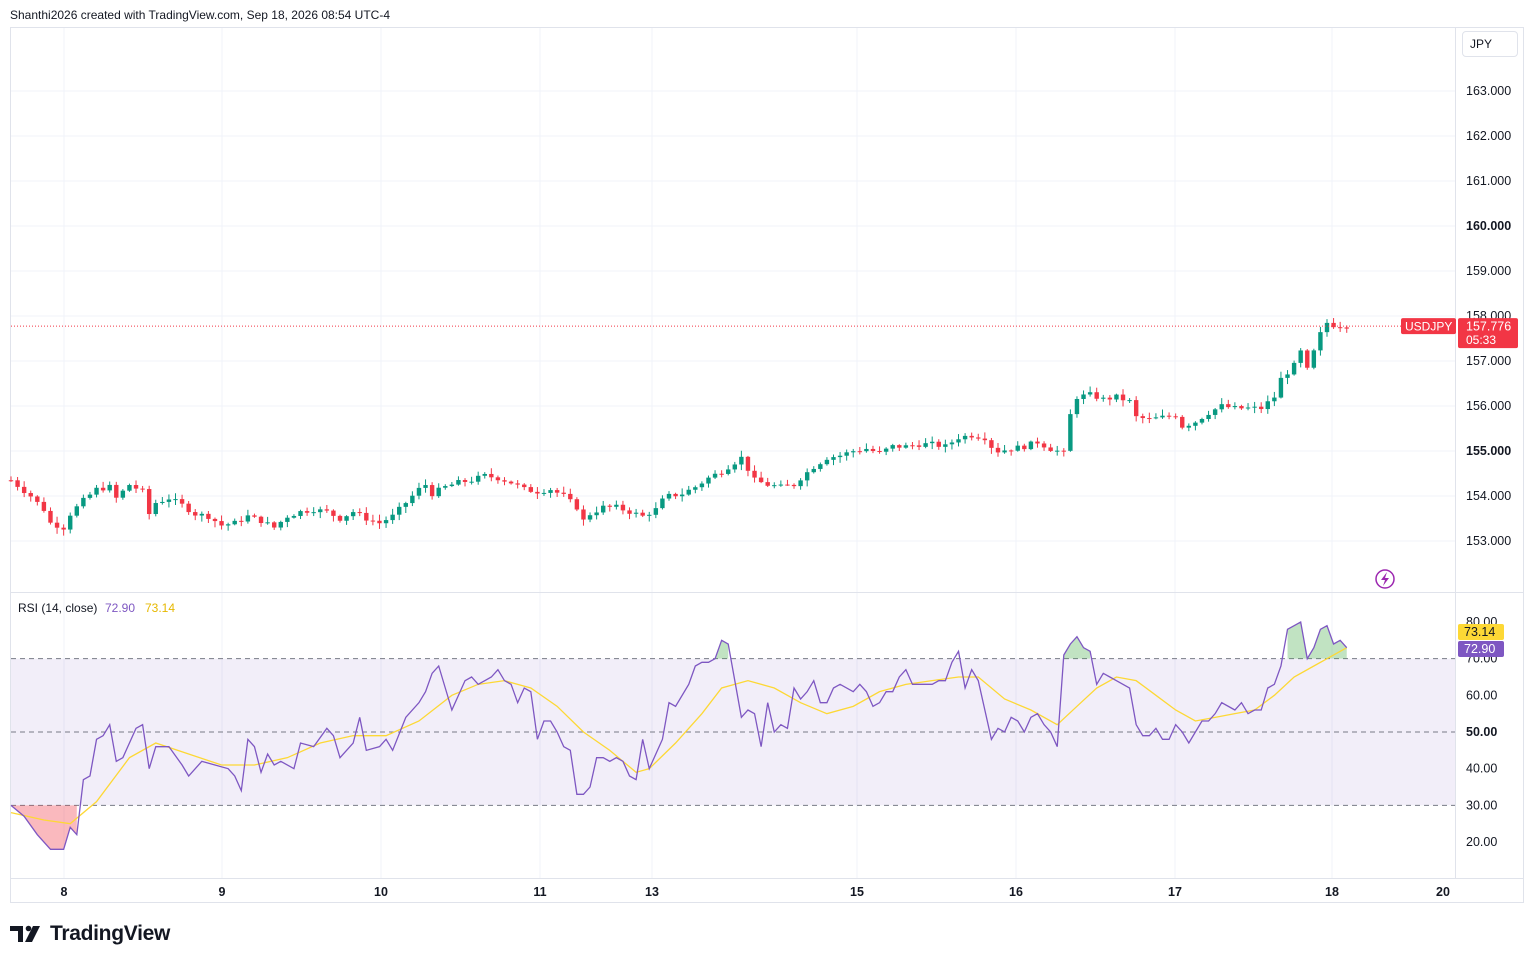 The width and height of the screenshot is (1534, 964). Describe the element at coordinates (1490, 44) in the screenshot. I see `currency-label: JPY` at that location.